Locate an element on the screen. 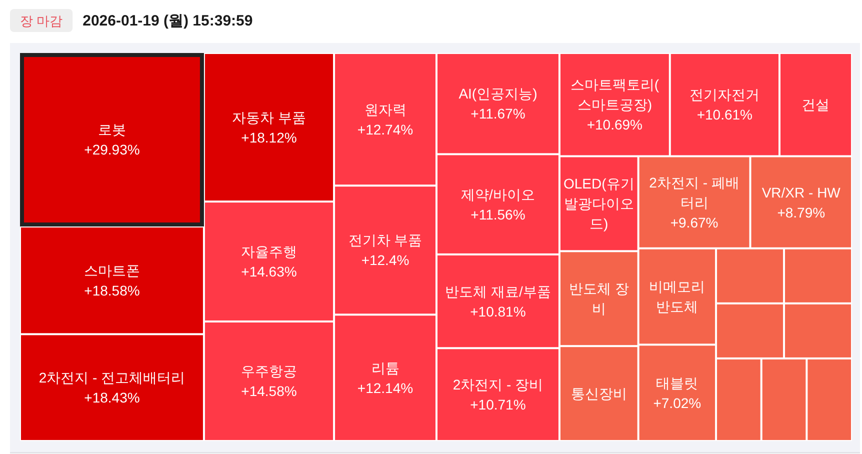 This screenshot has height=454, width=862. category-label: 리튬 is located at coordinates (385, 368).